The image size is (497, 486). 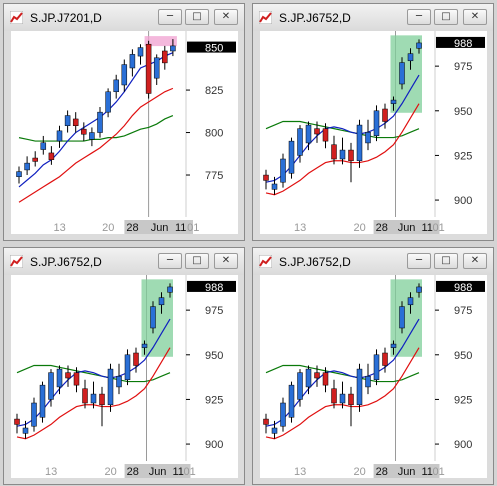 I want to click on window-title: S.JP.J7201,D, so click(x=66, y=18).